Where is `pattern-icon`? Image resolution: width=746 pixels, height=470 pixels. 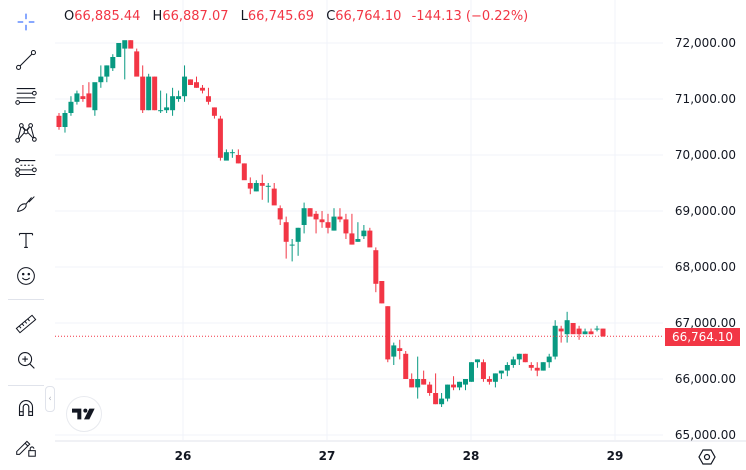
pattern-icon is located at coordinates (26, 133).